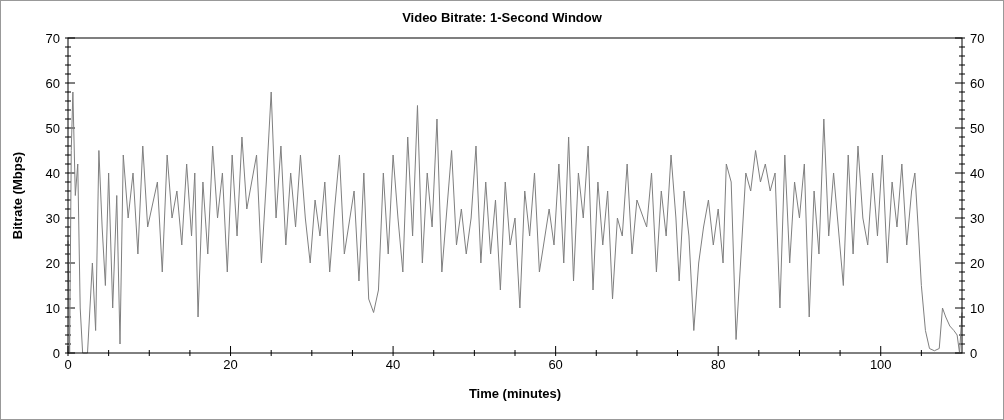 The height and width of the screenshot is (420, 1004). What do you see at coordinates (880, 364) in the screenshot?
I see `x-tick-label: 100` at bounding box center [880, 364].